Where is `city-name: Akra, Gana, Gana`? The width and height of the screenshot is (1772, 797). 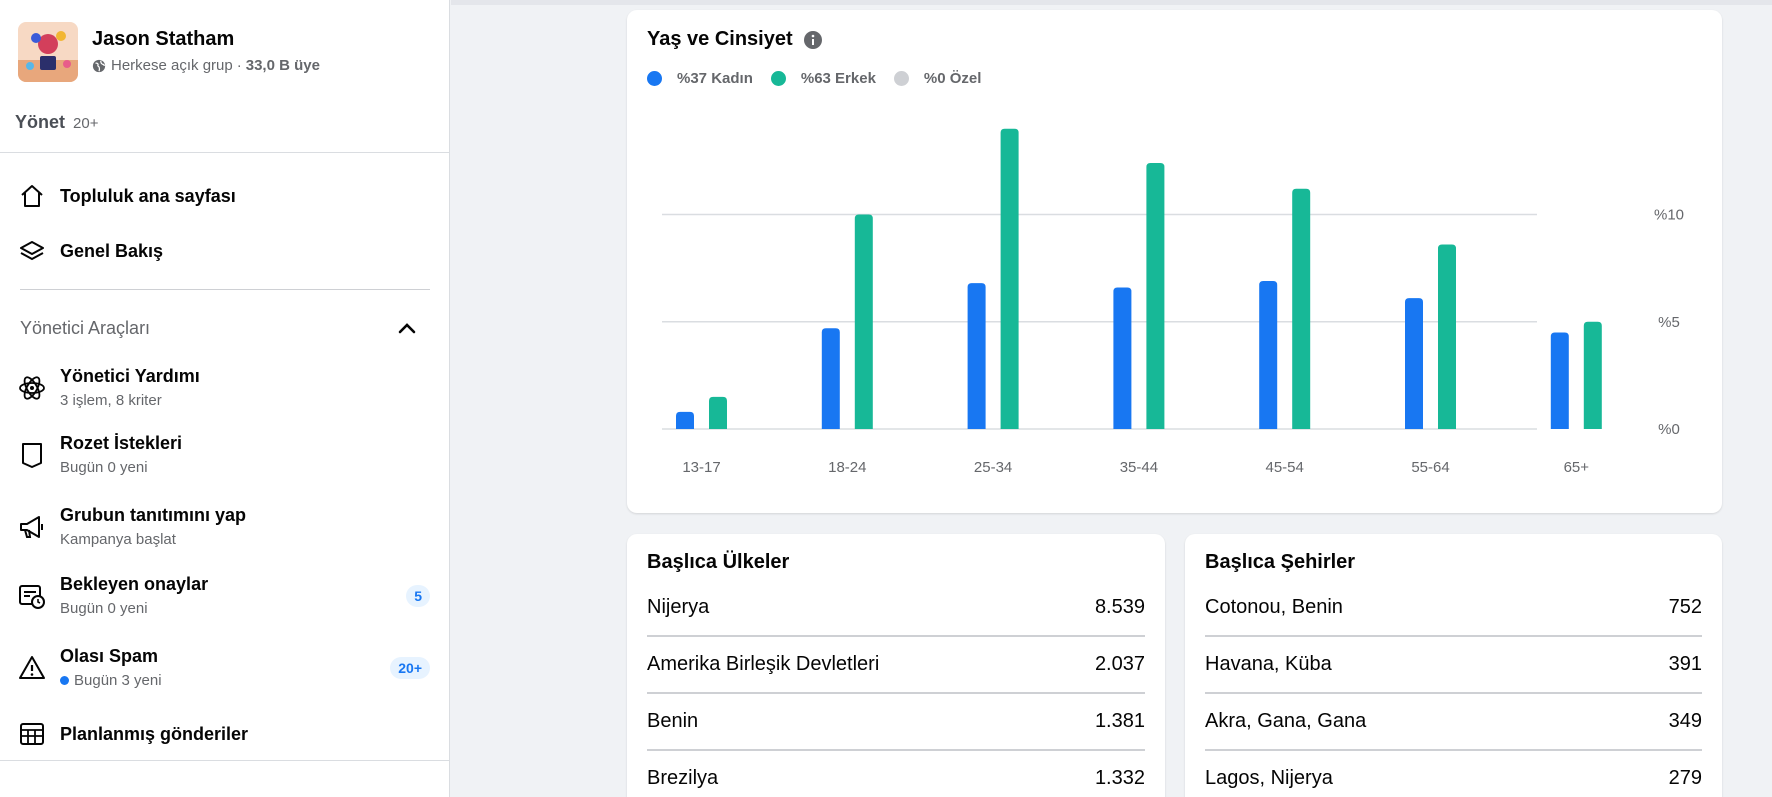 city-name: Akra, Gana, Gana is located at coordinates (1286, 721).